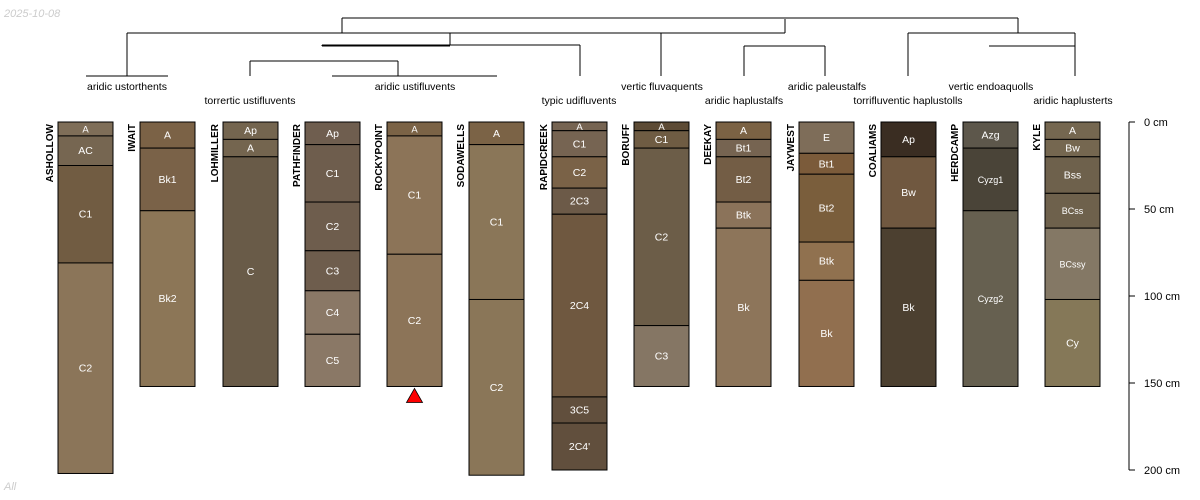 The height and width of the screenshot is (500, 1200). What do you see at coordinates (414, 395) in the screenshot?
I see `depth-marker-triangle` at bounding box center [414, 395].